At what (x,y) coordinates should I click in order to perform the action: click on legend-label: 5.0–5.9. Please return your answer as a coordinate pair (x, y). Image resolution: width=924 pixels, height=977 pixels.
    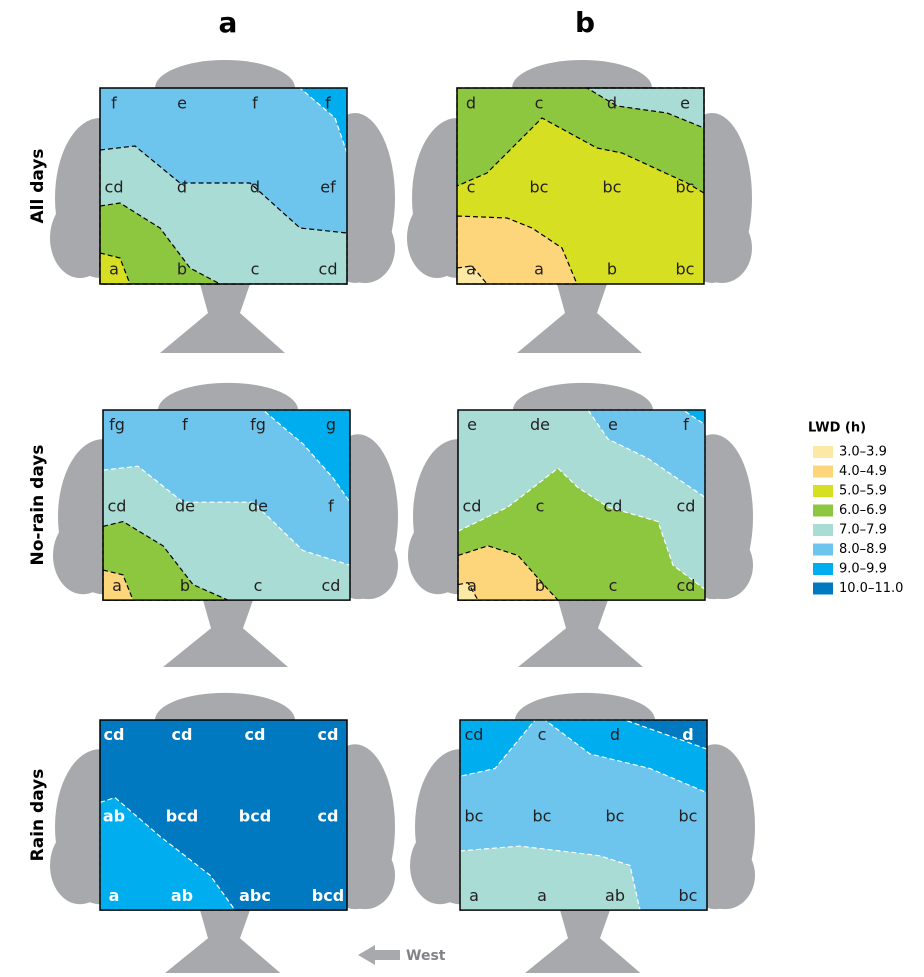
    Looking at the image, I should click on (863, 491).